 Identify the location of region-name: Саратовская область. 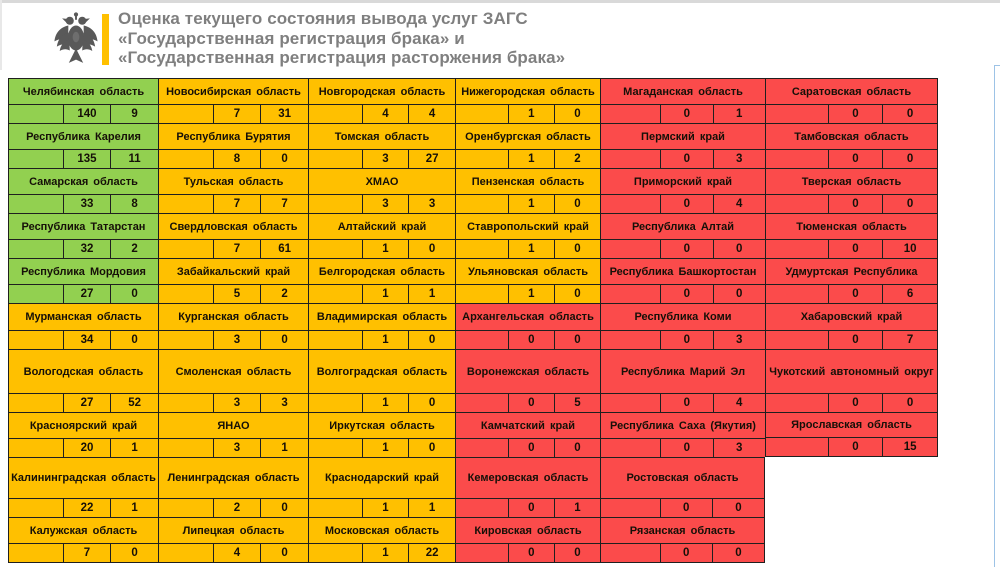
(851, 91).